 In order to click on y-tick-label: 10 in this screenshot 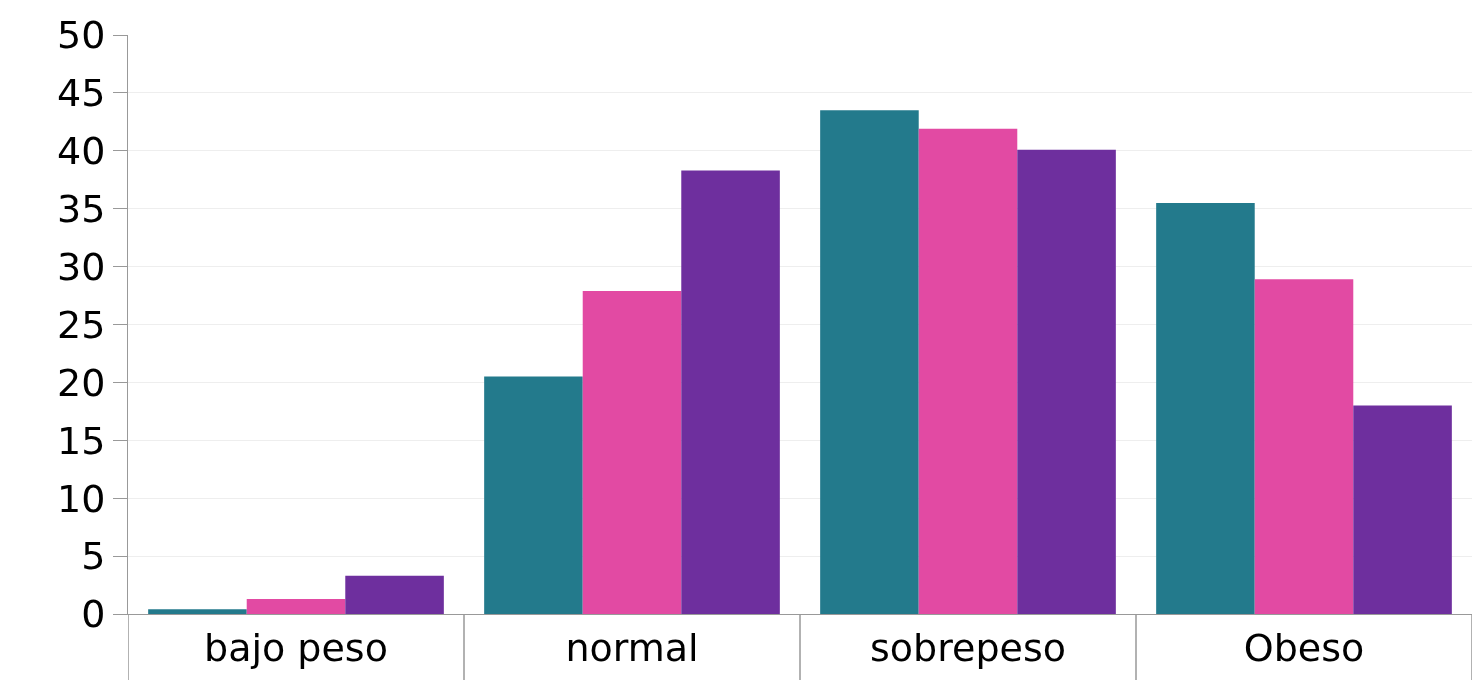, I will do `click(81, 498)`.